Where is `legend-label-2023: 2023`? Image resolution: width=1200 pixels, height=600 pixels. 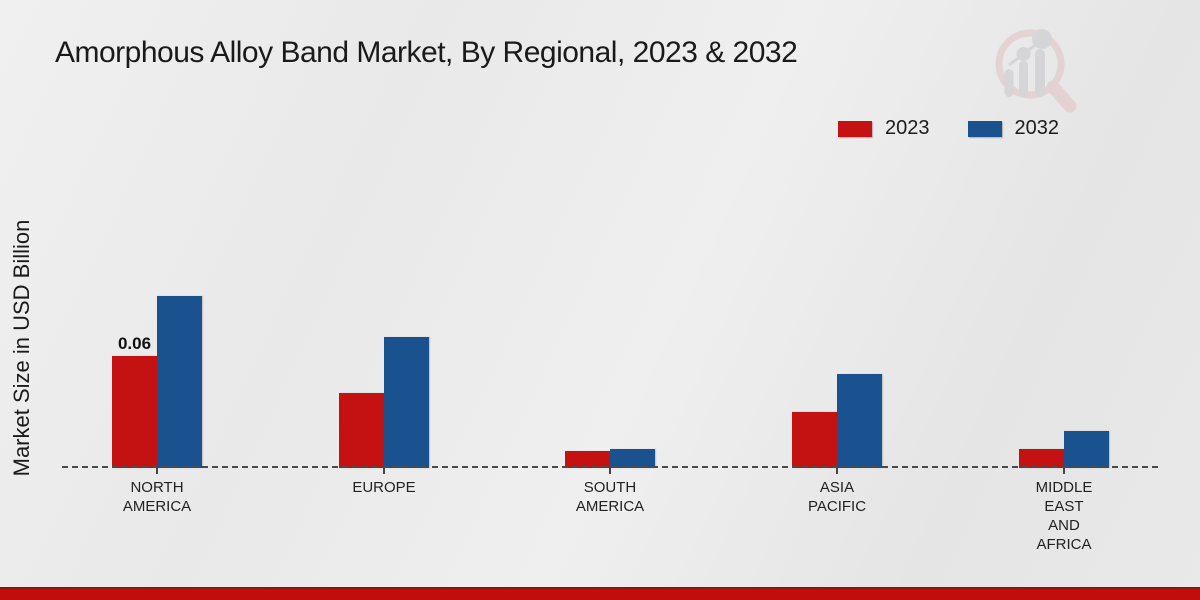
legend-label-2023: 2023 is located at coordinates (907, 128).